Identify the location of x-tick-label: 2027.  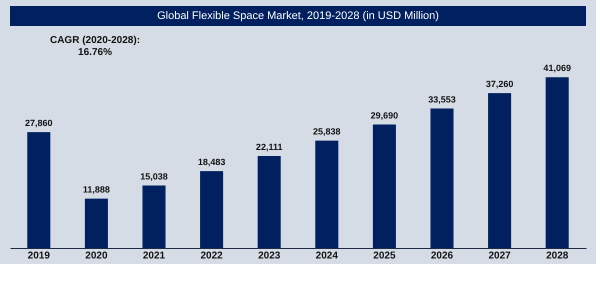
(500, 256).